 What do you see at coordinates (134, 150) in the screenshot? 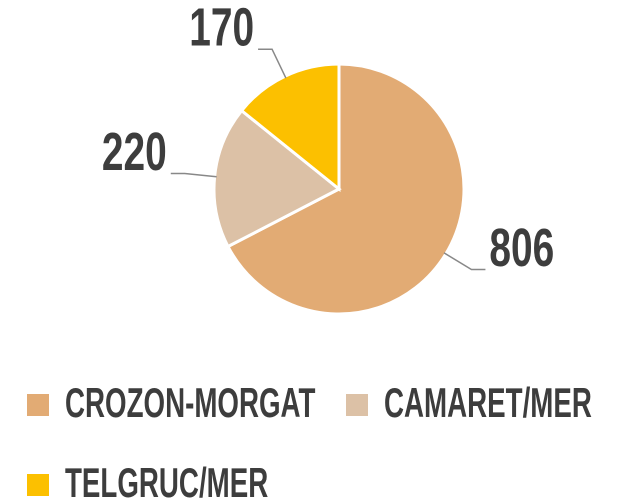
I see `data-label: 220` at bounding box center [134, 150].